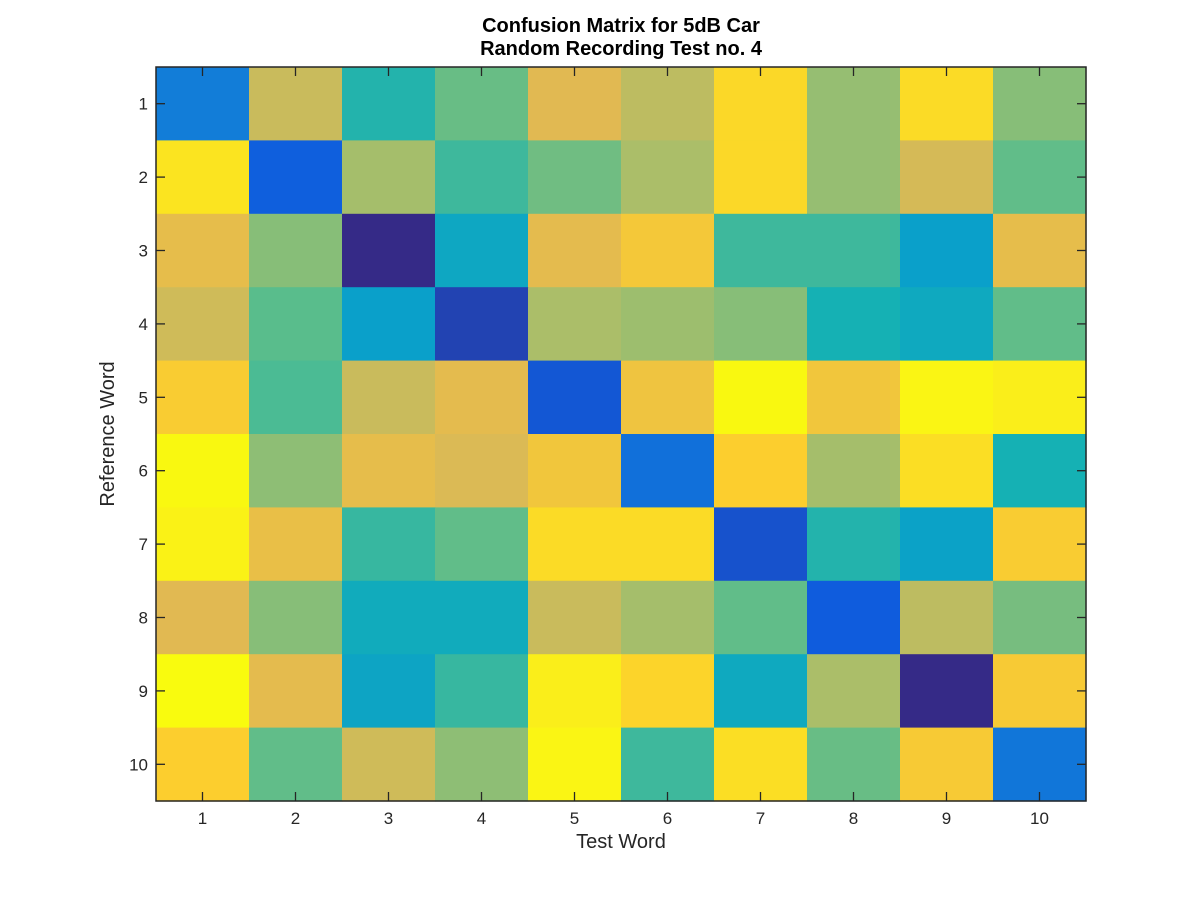 The height and width of the screenshot is (905, 1200). Describe the element at coordinates (143, 691) in the screenshot. I see `y-tick-label-9: 9` at that location.